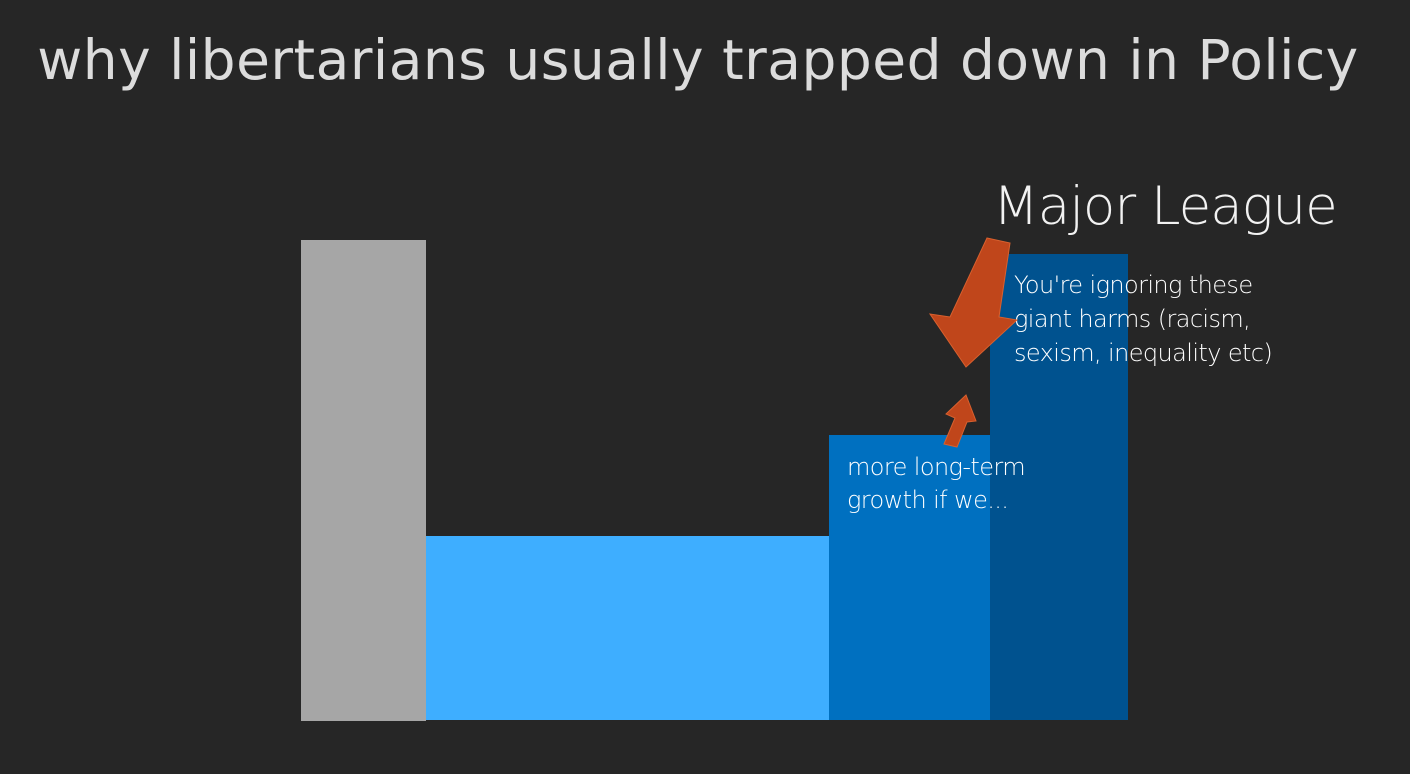 The image size is (1410, 774). I want to click on mid-blue-bar, so click(910, 577).